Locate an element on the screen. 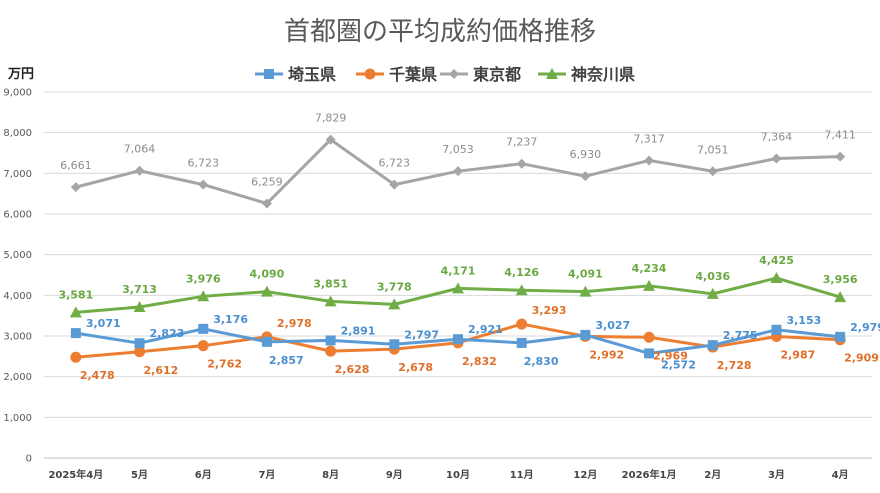 Image resolution: width=880 pixels, height=493 pixels. legend-item-東京都: 東京都 is located at coordinates (480, 74).